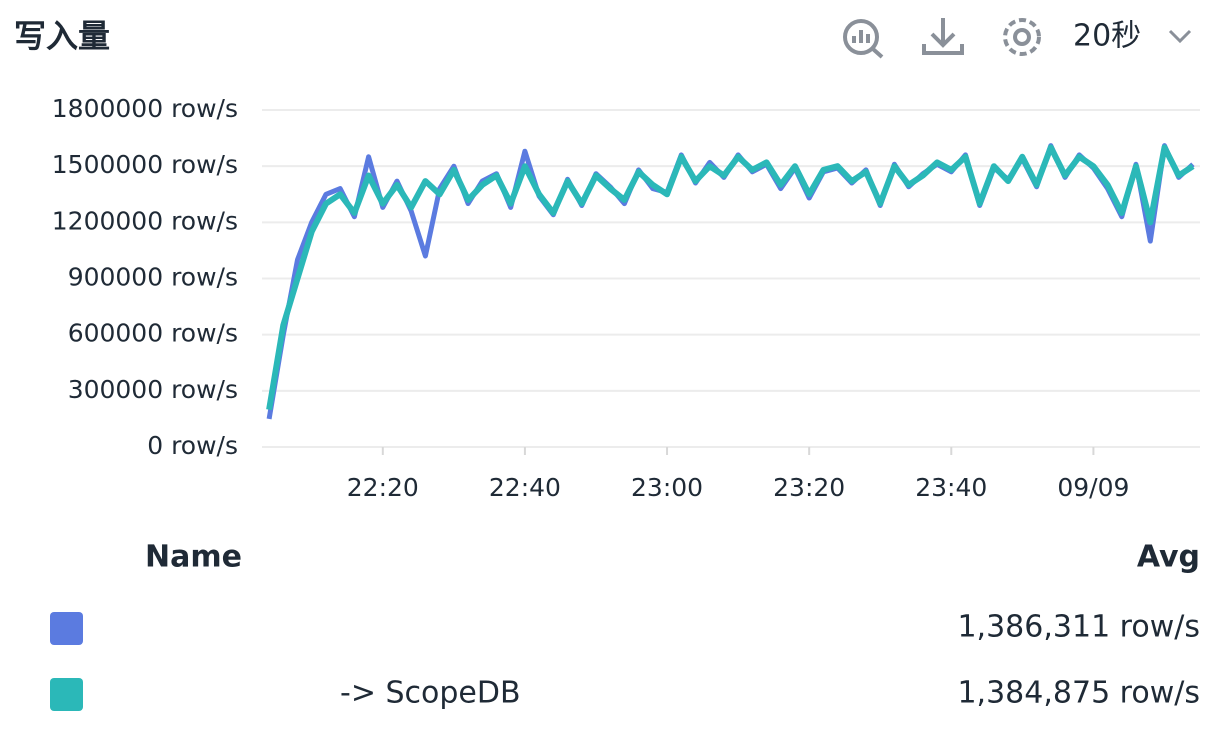 The image size is (1226, 734). I want to click on y-tick-label: 1500000 row/s, so click(145, 164).